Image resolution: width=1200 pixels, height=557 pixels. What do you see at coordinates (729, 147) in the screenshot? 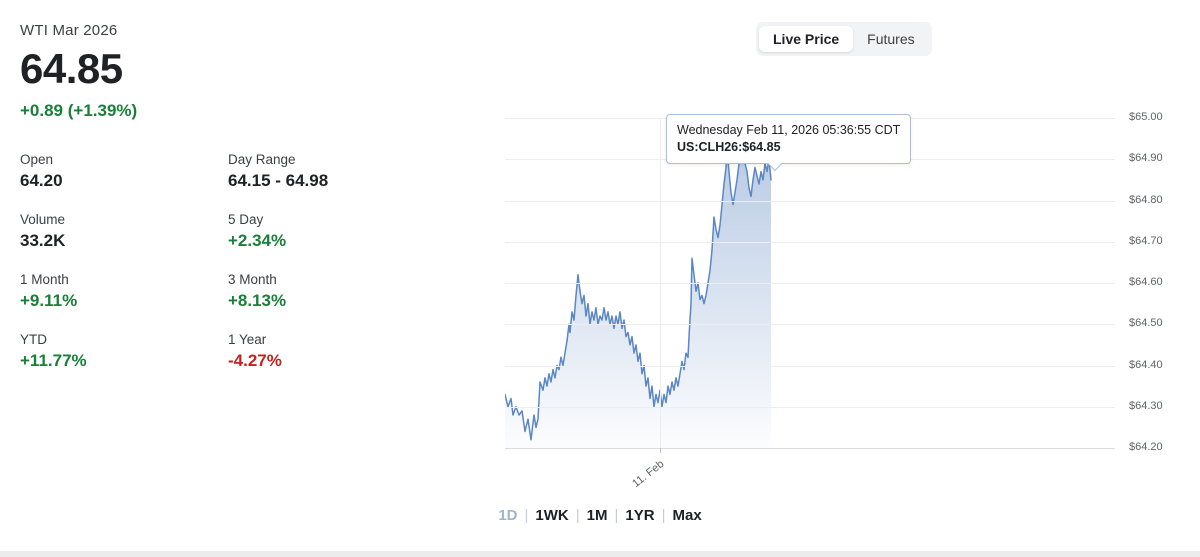
I see `tooltip-symbol-price: US:CLH26:$64.85` at bounding box center [729, 147].